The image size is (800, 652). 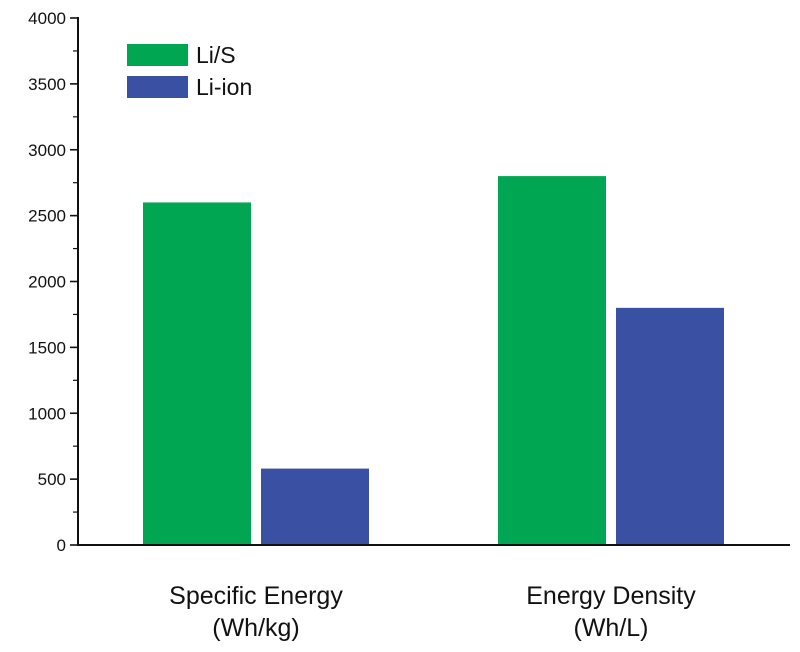 I want to click on y-tick-label: 500, so click(x=52, y=479).